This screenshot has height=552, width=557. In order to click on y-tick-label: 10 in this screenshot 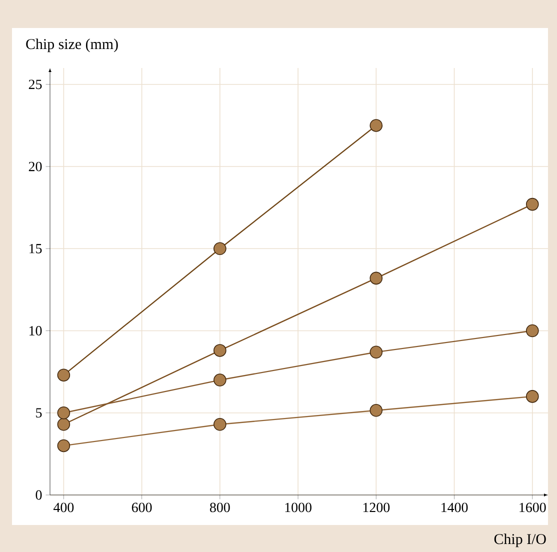, I will do `click(36, 331)`.